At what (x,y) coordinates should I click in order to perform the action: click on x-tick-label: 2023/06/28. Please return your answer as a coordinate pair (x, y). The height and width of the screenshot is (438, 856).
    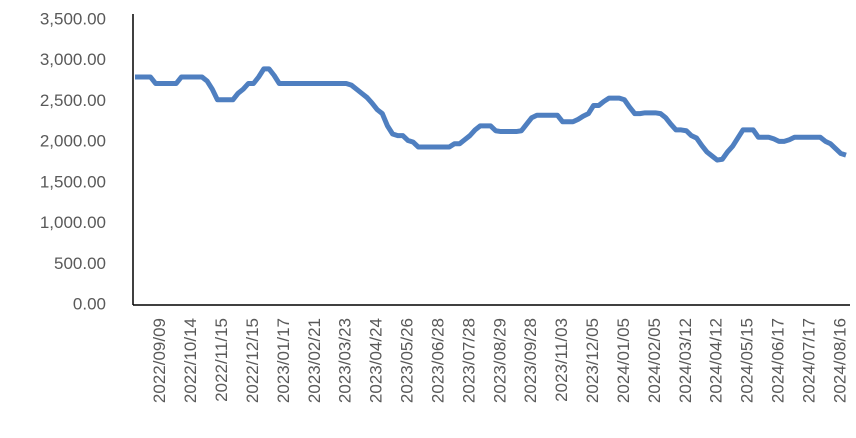
    Looking at the image, I should click on (437, 360).